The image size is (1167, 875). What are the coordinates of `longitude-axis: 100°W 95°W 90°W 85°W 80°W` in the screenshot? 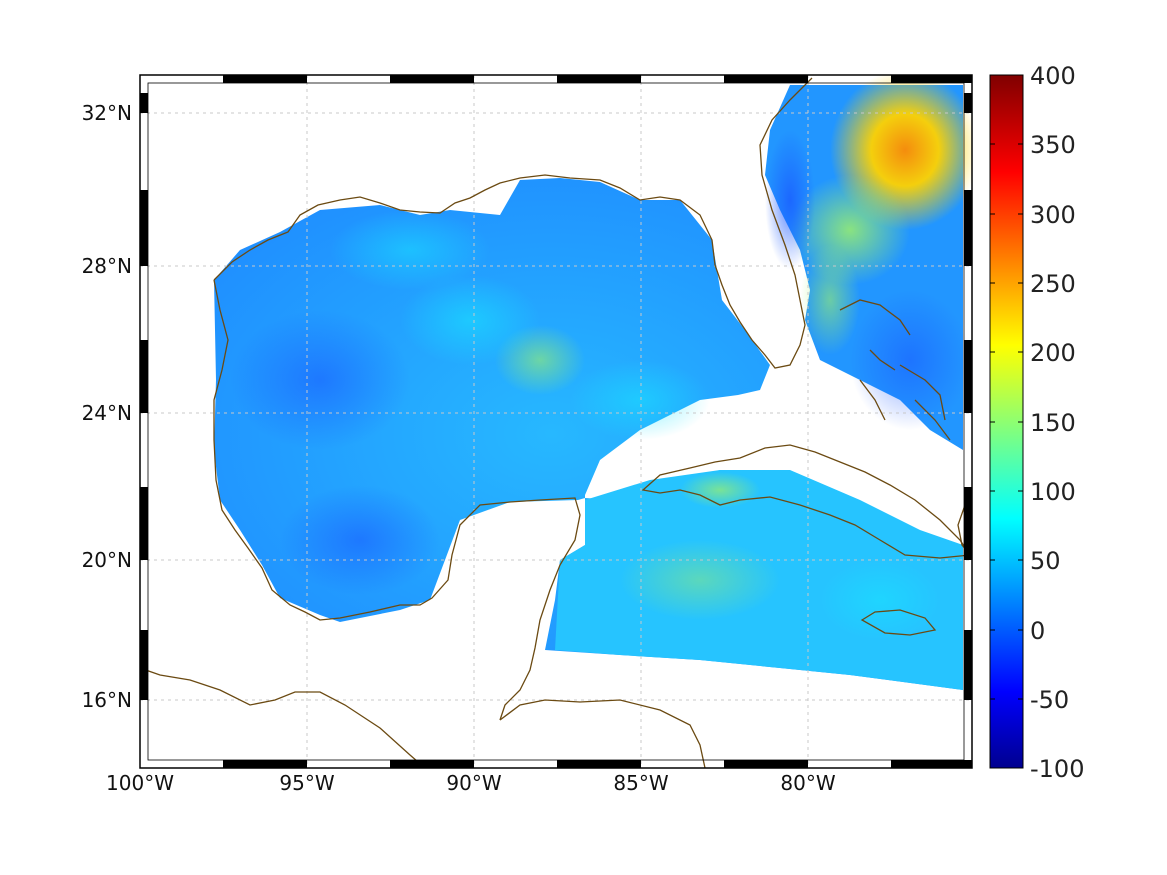 It's located at (471, 783).